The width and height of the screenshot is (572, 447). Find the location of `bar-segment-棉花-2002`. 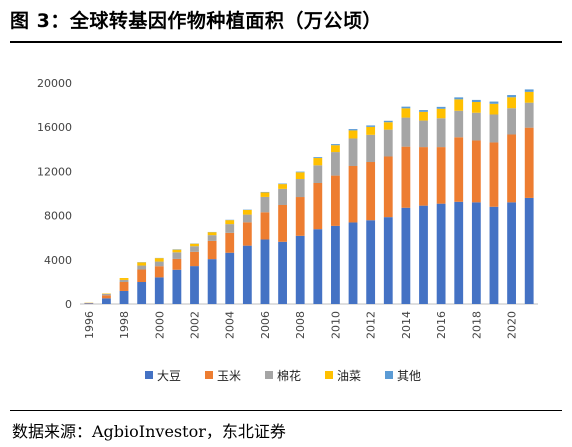

bar-segment-棉花-2002 is located at coordinates (194, 249).